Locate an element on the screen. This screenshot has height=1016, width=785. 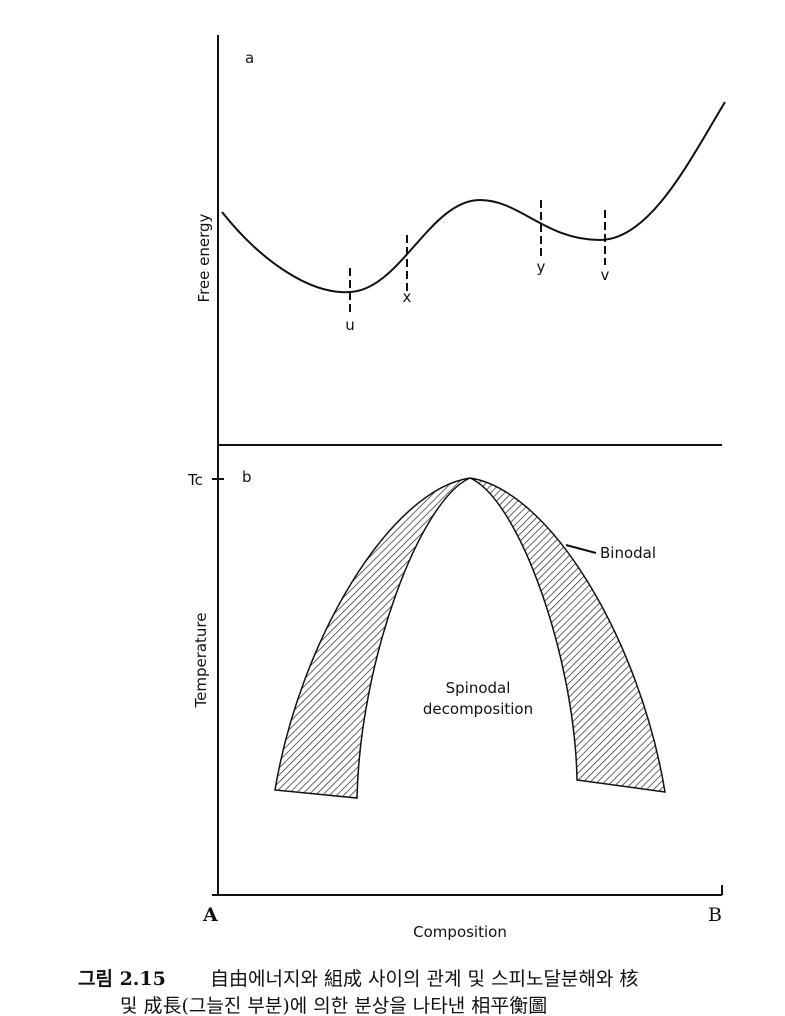
point-label: y is located at coordinates (541, 267).